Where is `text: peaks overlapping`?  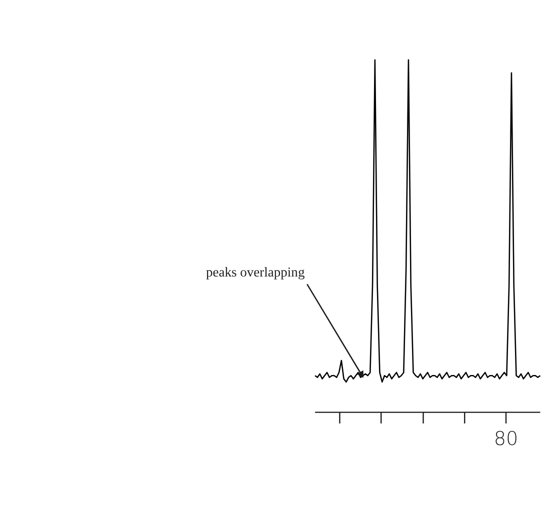 text: peaks overlapping is located at coordinates (255, 272).